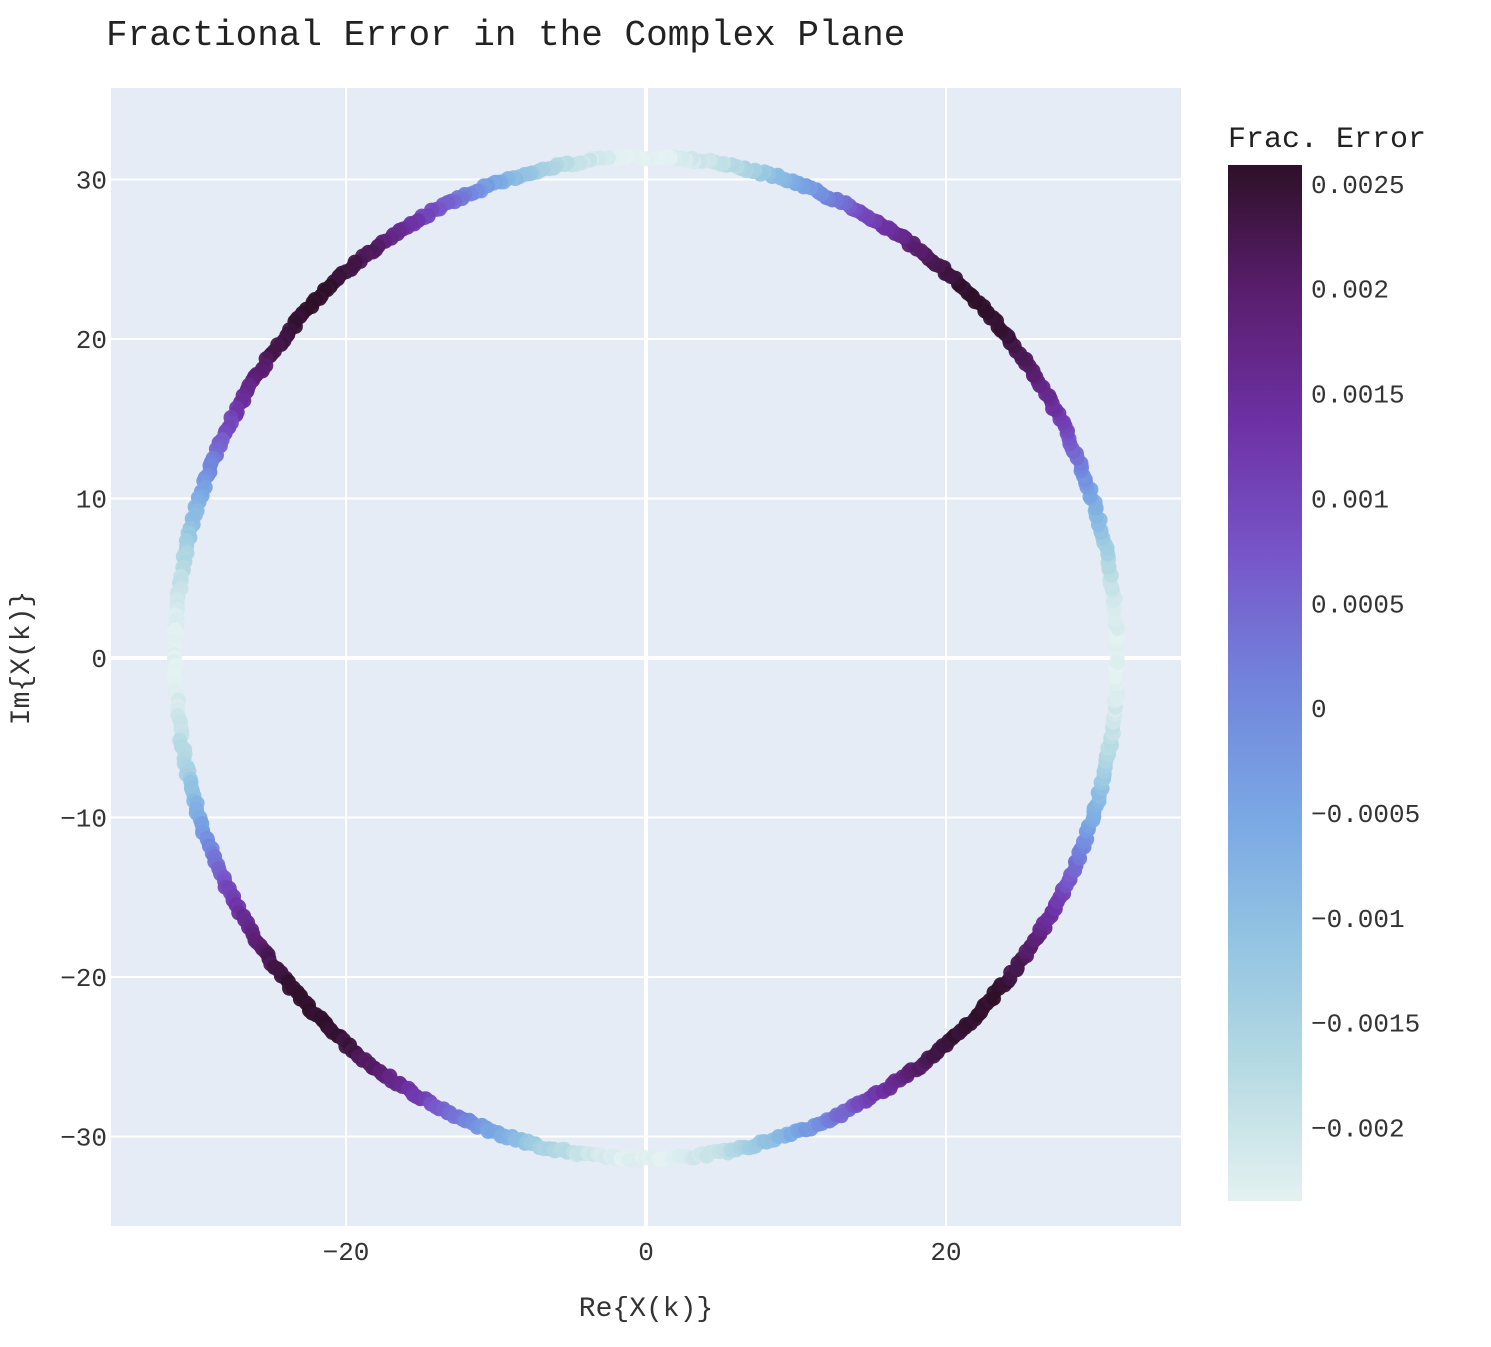  I want to click on x-axis-ticks: −20 0 20, so click(642, 1253).